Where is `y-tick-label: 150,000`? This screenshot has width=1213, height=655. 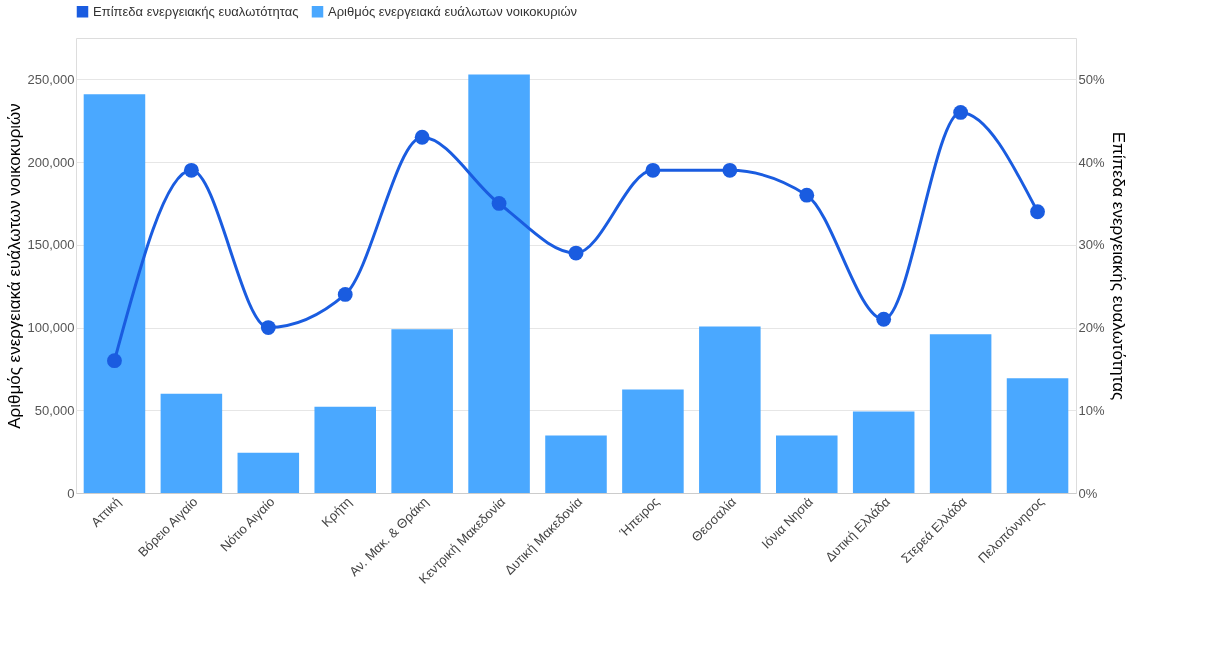
y-tick-label: 150,000 is located at coordinates (51, 245).